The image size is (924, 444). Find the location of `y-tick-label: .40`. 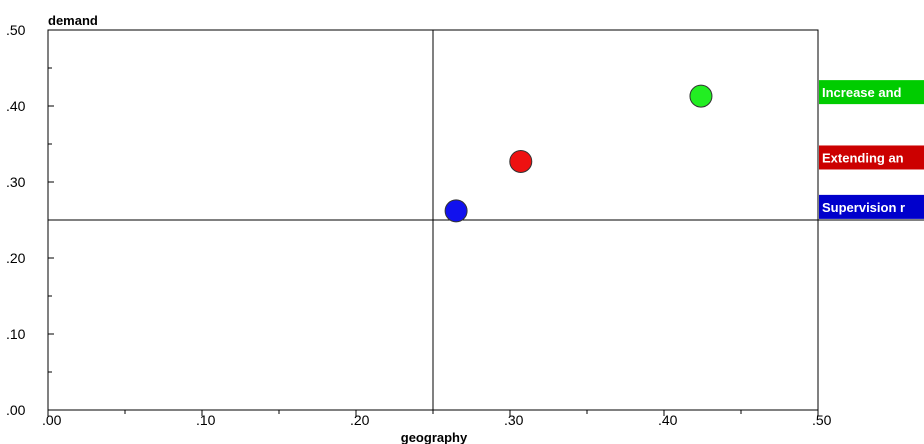

y-tick-label: .40 is located at coordinates (16, 106).